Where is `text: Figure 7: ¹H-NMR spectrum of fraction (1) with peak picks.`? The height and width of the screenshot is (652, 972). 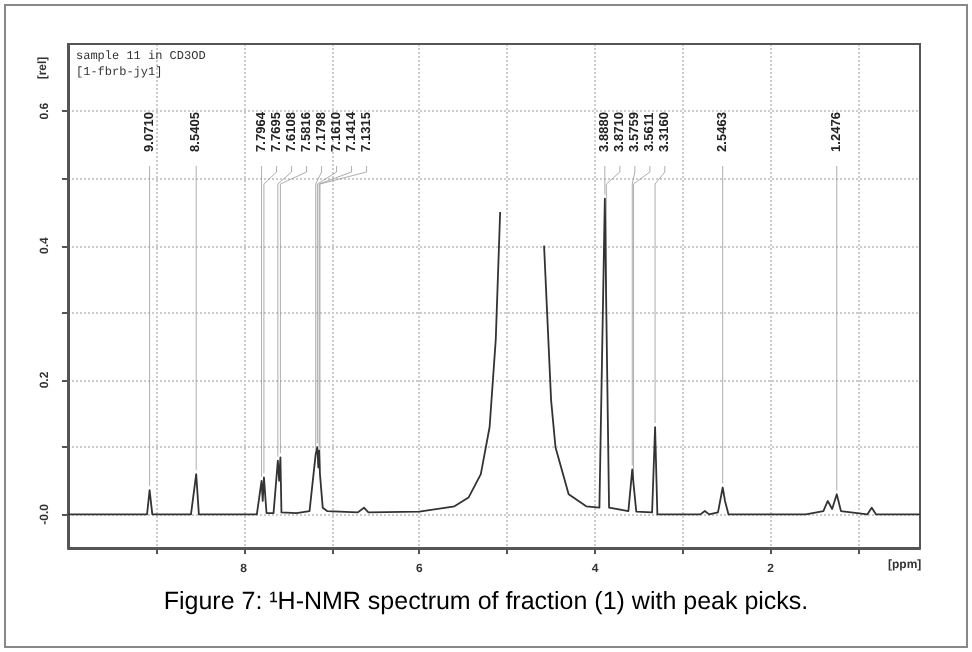
text: Figure 7: ¹H-NMR spectrum of fraction (1) with peak picks. is located at coordinates (486, 601).